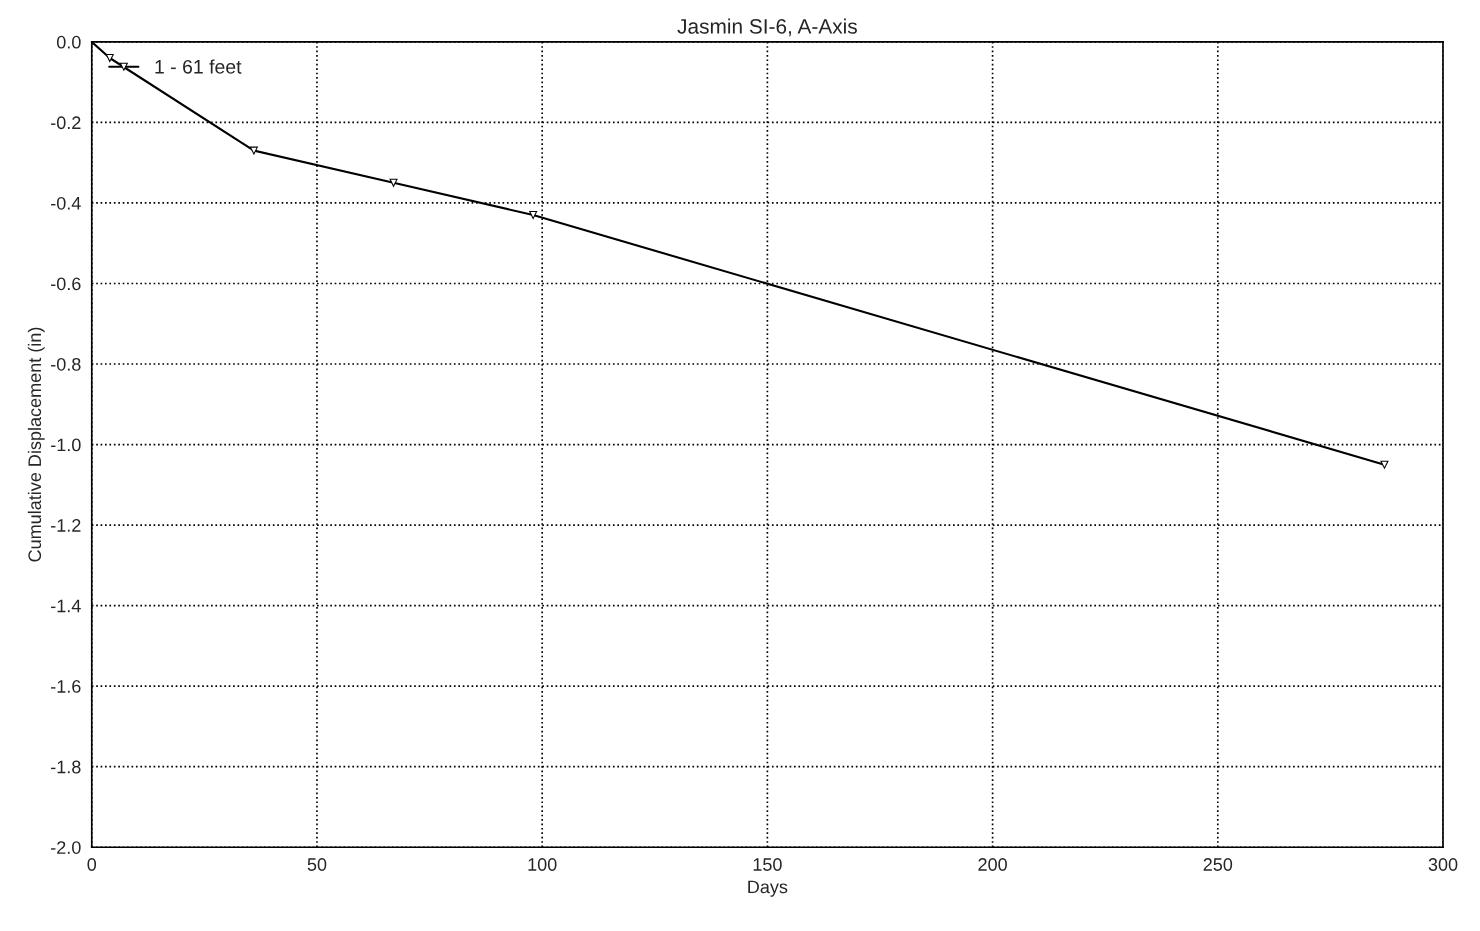 Image resolution: width=1480 pixels, height=931 pixels. Describe the element at coordinates (92, 864) in the screenshot. I see `x-tick-label: 0` at that location.